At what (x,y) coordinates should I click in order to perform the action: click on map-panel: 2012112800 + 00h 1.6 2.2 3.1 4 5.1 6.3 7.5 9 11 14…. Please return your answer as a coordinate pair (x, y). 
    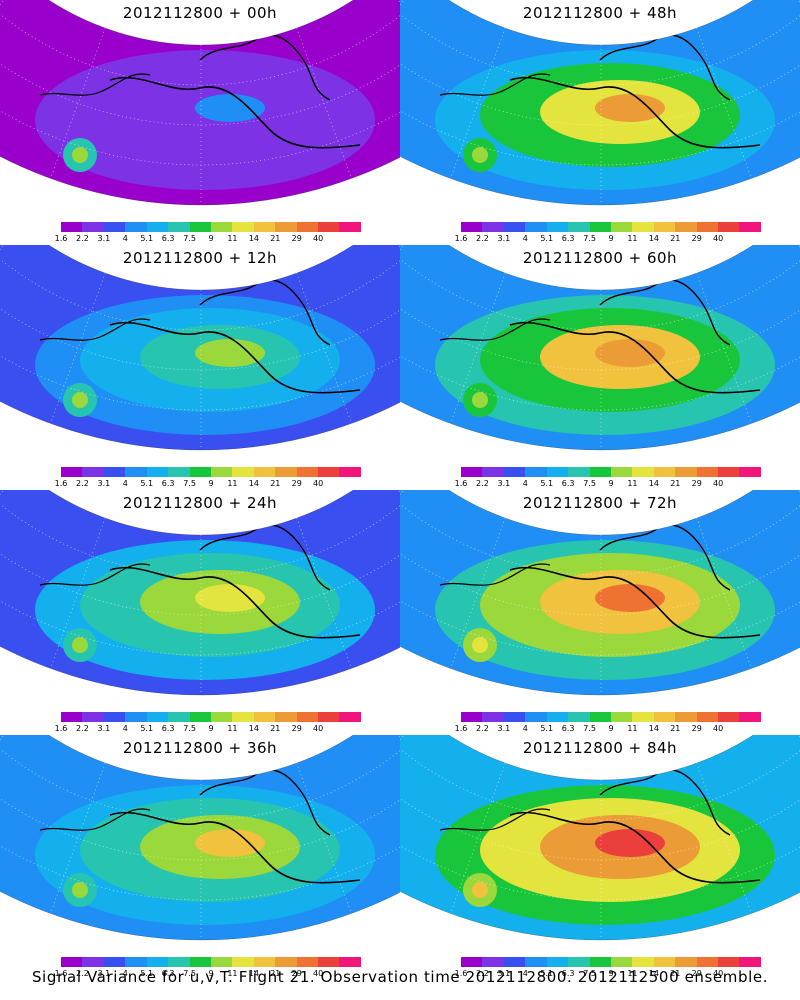
    Looking at the image, I should click on (200, 122).